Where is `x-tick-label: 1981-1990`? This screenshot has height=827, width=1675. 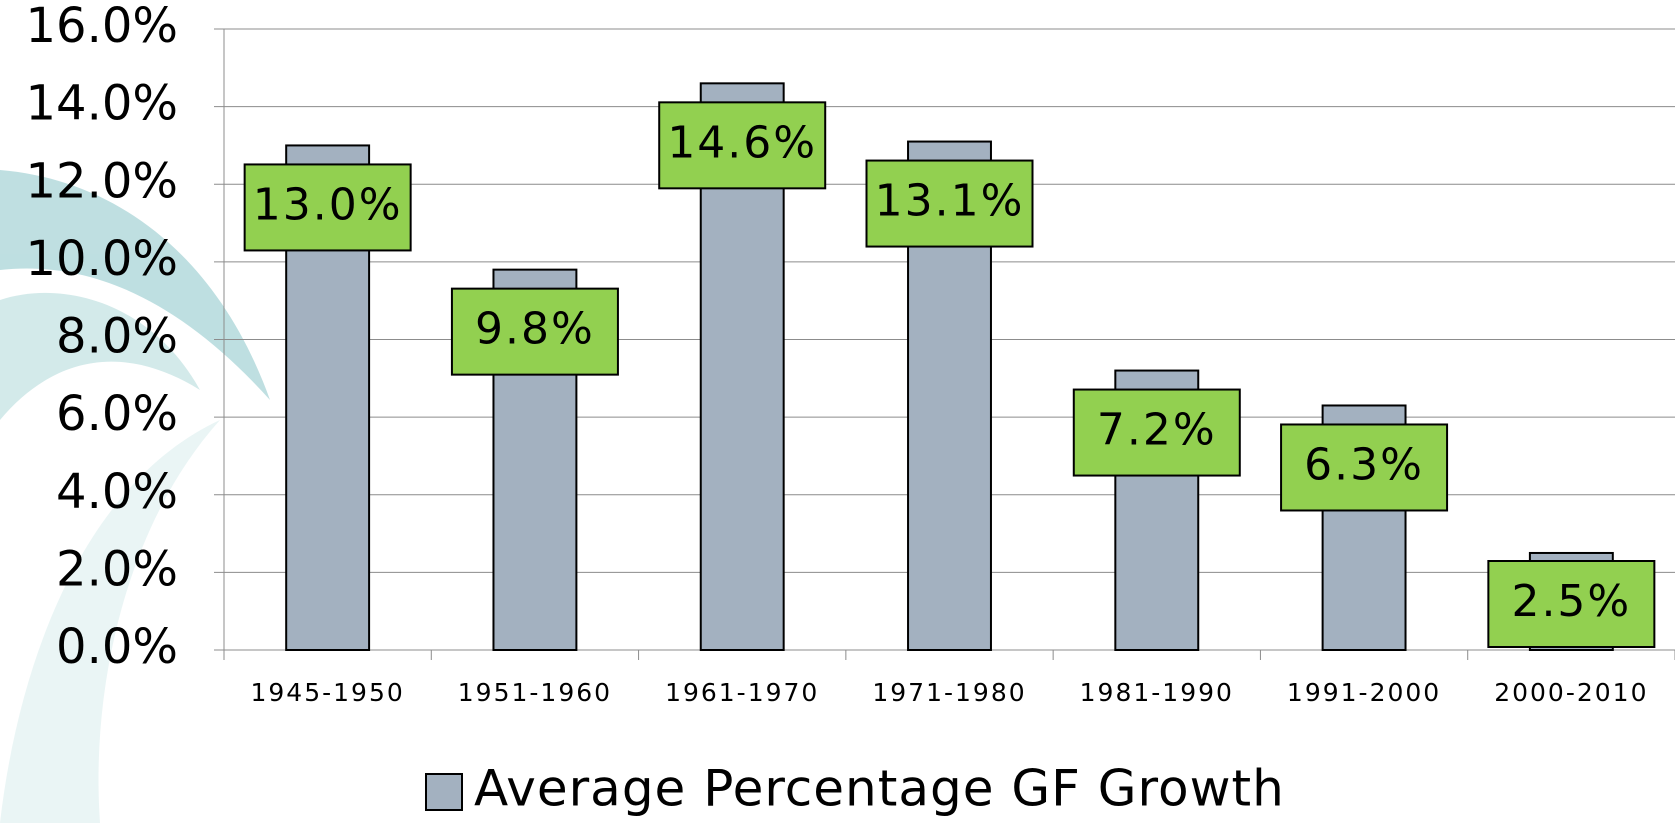 x-tick-label: 1981-1990 is located at coordinates (1157, 692).